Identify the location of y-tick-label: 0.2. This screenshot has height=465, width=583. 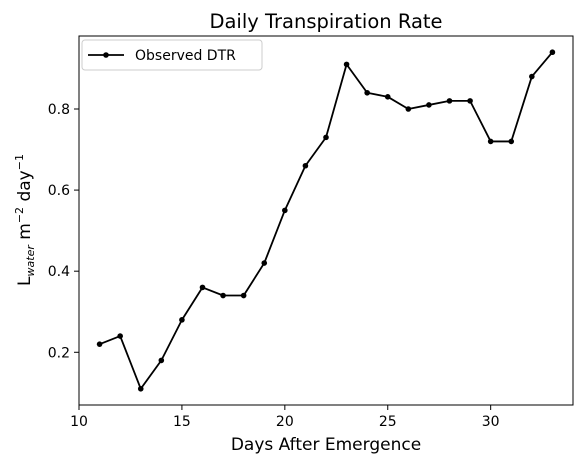
(59, 353).